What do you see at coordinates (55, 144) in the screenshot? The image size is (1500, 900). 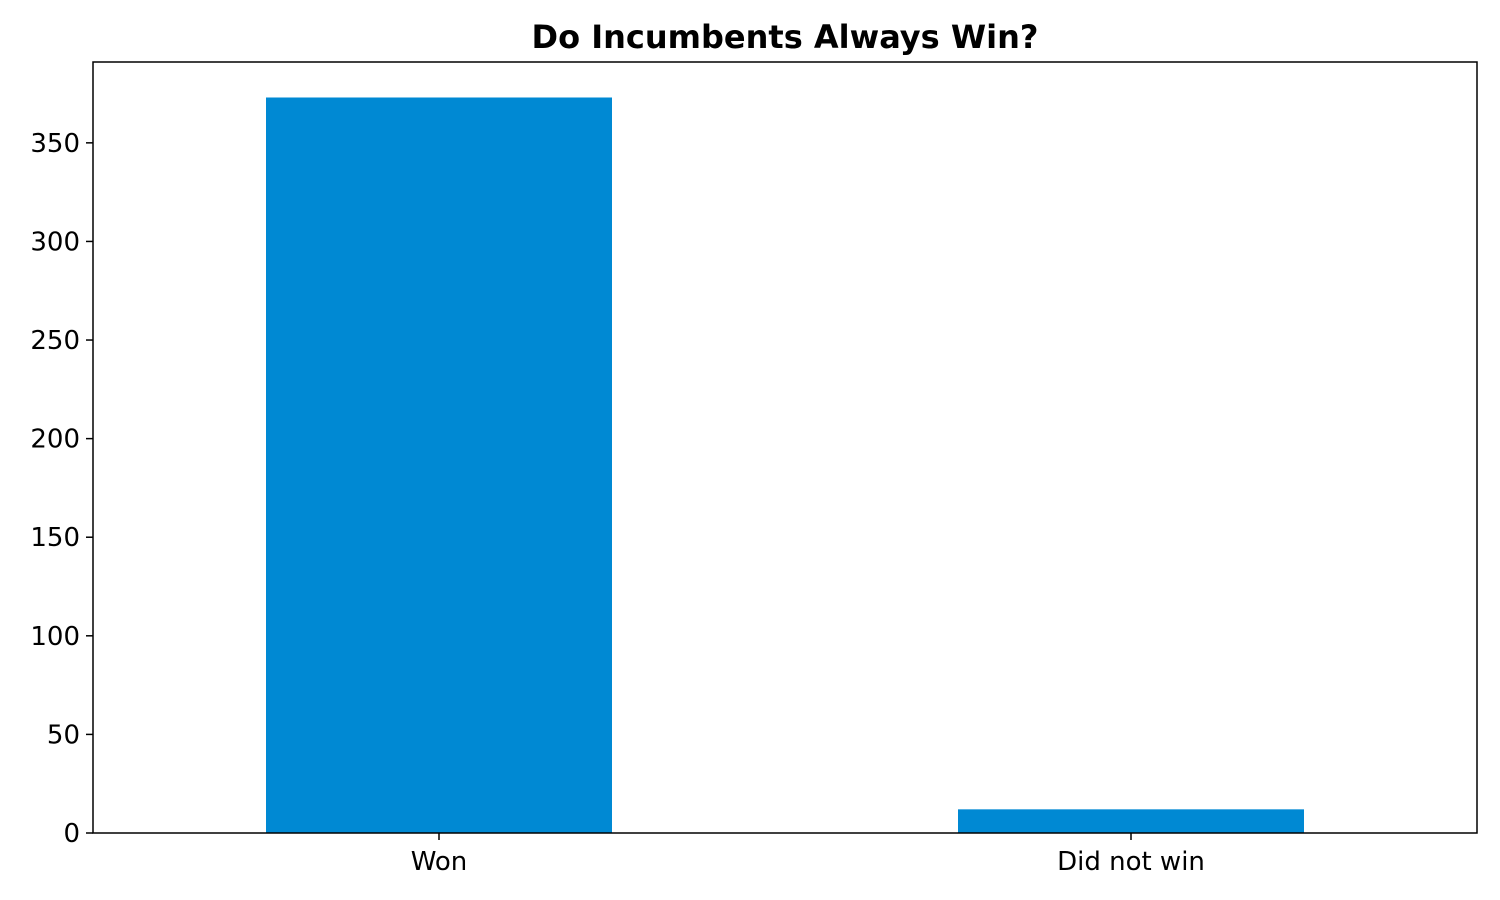 I see `y-tick-label: 350` at bounding box center [55, 144].